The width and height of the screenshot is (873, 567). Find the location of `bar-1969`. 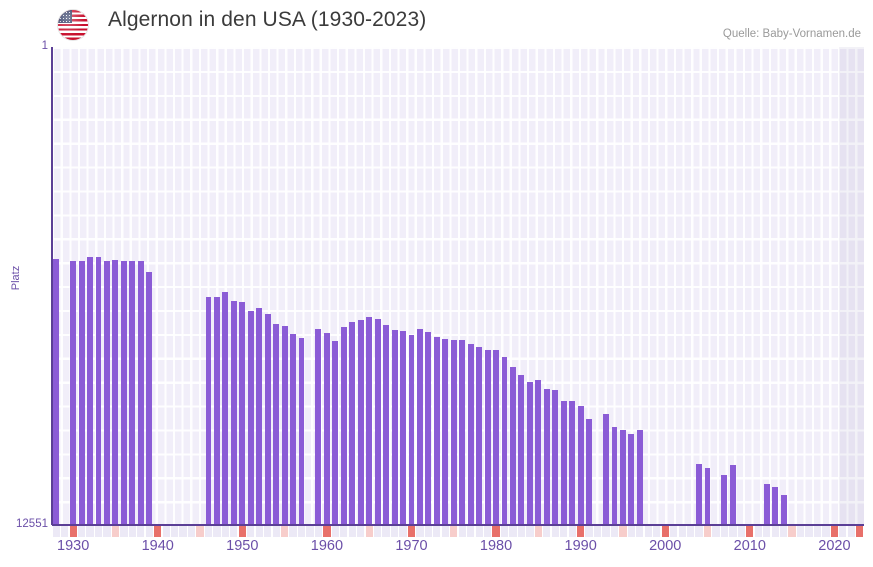

bar-1969 is located at coordinates (403, 427).